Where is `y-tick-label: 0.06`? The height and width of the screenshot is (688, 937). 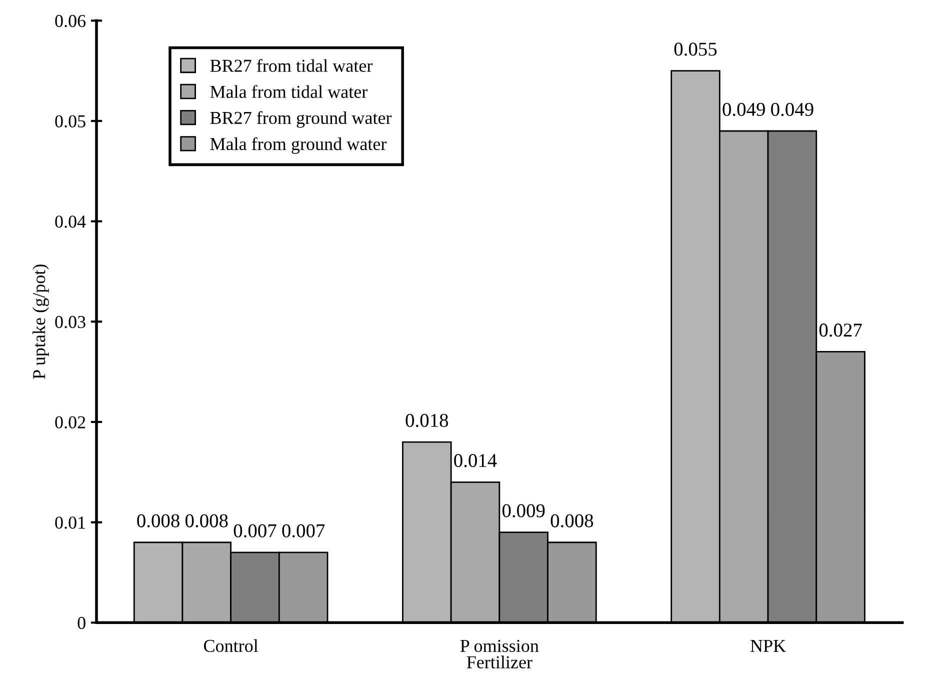
y-tick-label: 0.06 is located at coordinates (70, 21).